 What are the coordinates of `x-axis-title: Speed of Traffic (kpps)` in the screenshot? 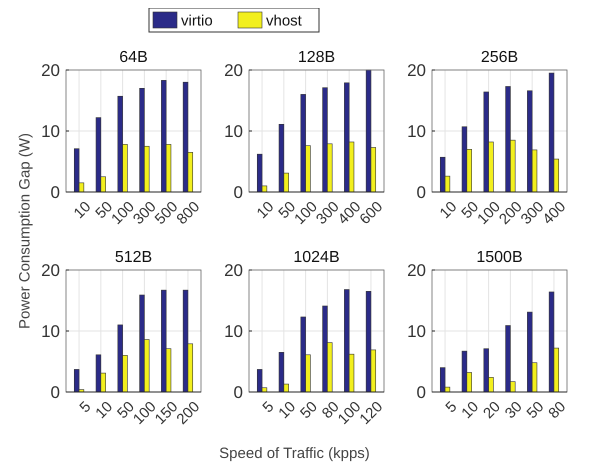 It's located at (294, 453).